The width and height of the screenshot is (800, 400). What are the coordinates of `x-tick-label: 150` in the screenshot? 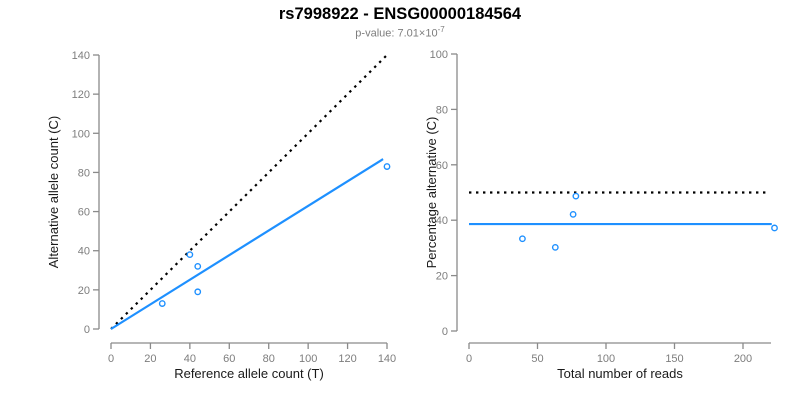 It's located at (674, 359).